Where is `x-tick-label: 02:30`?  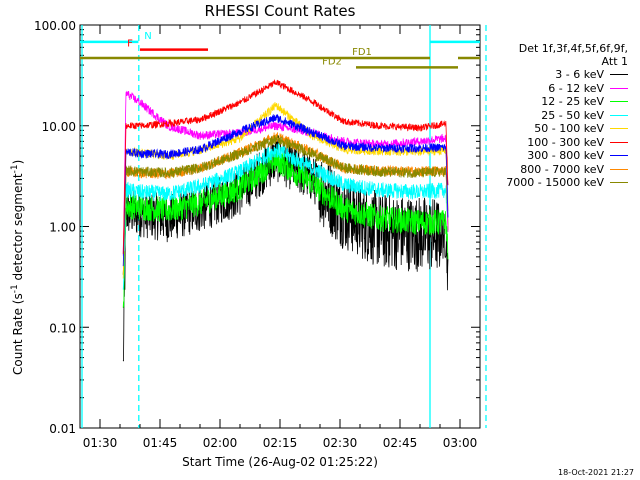
x-tick-label: 02:30 is located at coordinates (340, 443).